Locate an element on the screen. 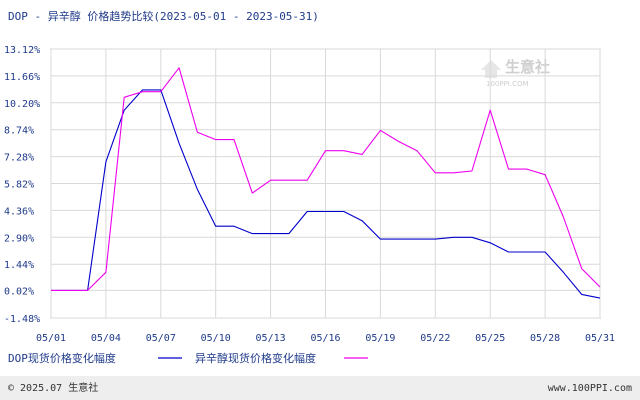 This screenshot has width=640, height=400. watermark-url: 100PPI.COM is located at coordinates (507, 84).